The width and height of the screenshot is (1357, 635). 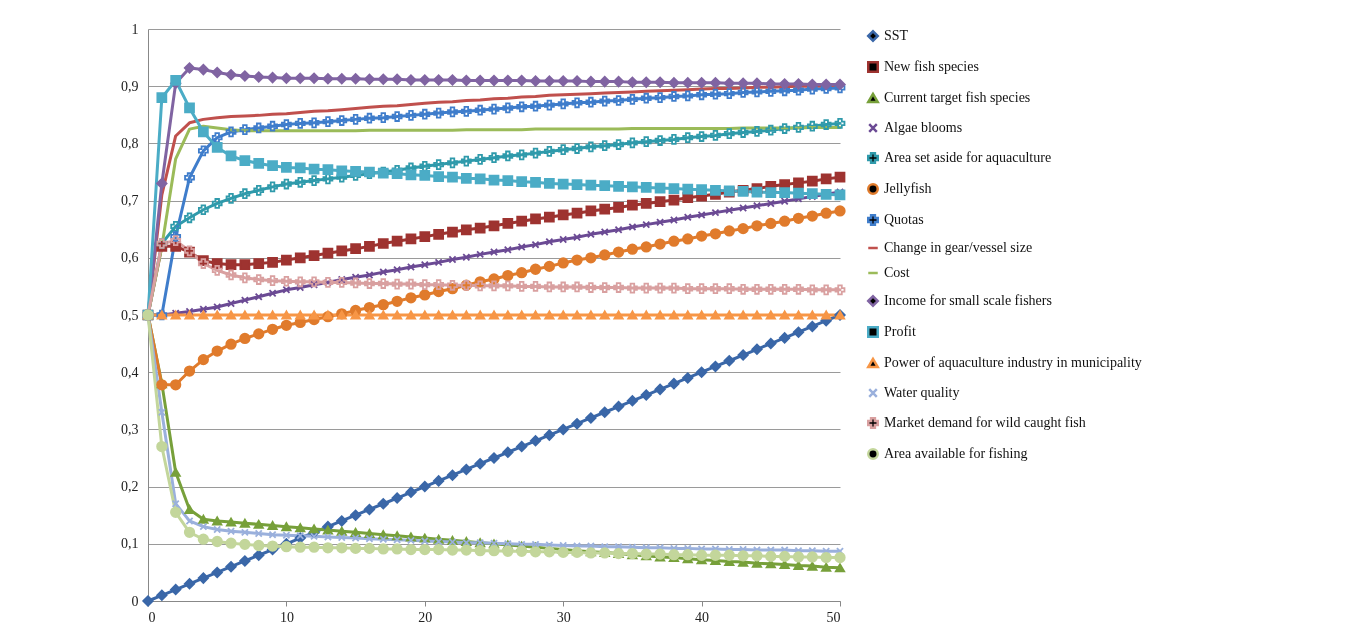 I want to click on legend-label: Profit, so click(x=900, y=331).